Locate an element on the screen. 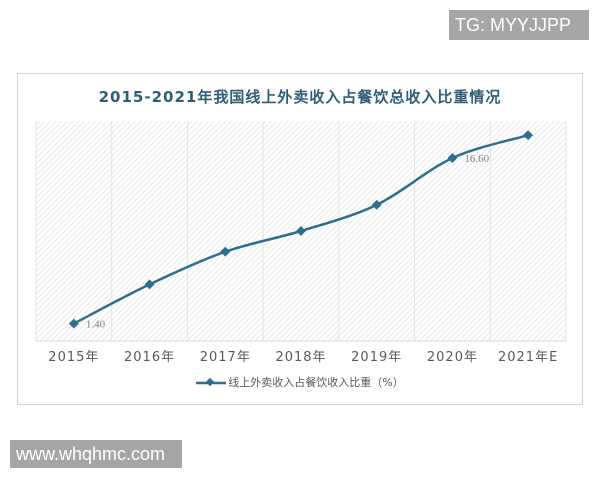 The width and height of the screenshot is (600, 480). x-axis-tick-label: 2015年 is located at coordinates (74, 357).